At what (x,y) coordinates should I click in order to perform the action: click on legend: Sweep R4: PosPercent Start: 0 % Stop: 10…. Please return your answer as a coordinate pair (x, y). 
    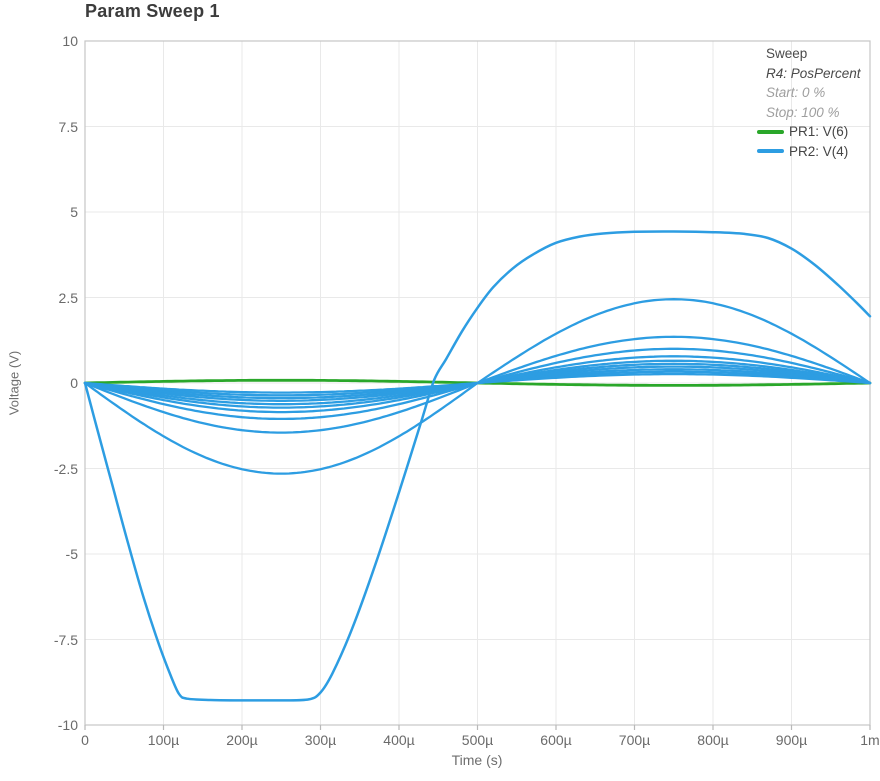
    Looking at the image, I should click on (809, 102).